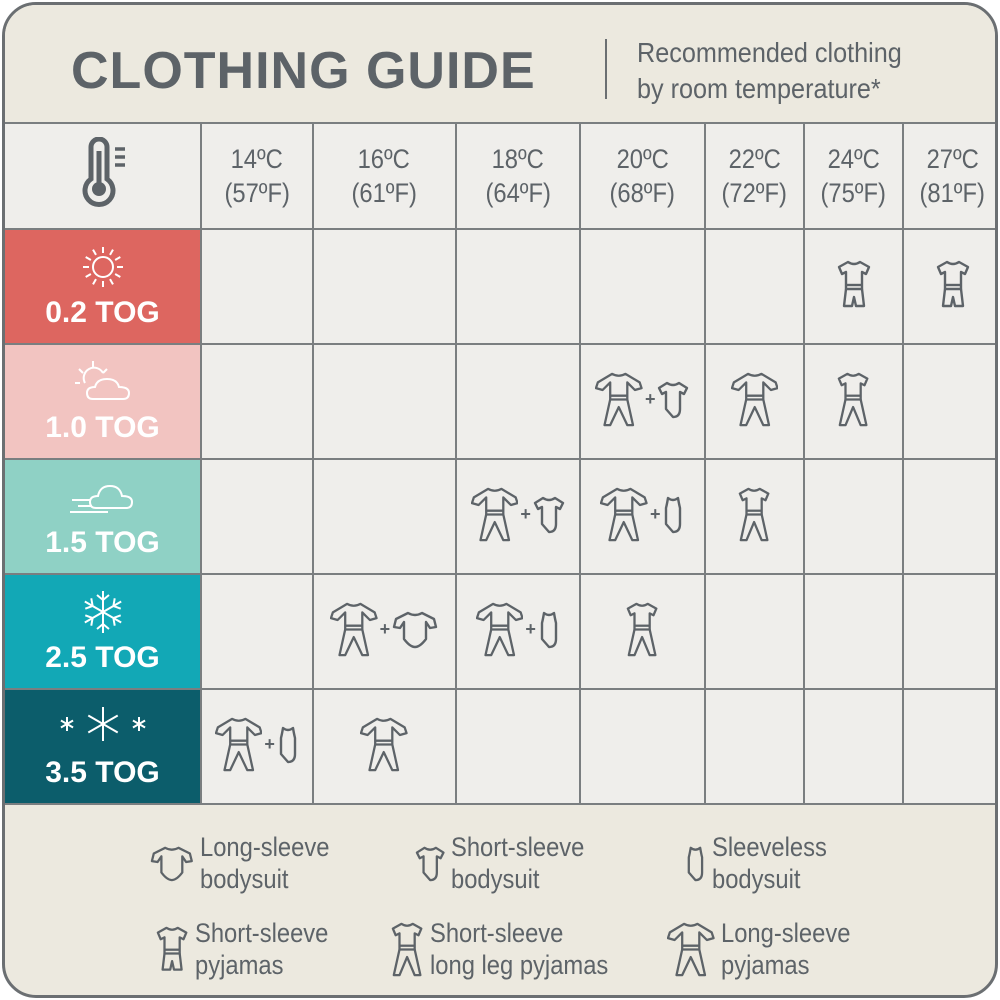  What do you see at coordinates (759, 88) in the screenshot?
I see `subtitle-line-2: by room temperature*` at bounding box center [759, 88].